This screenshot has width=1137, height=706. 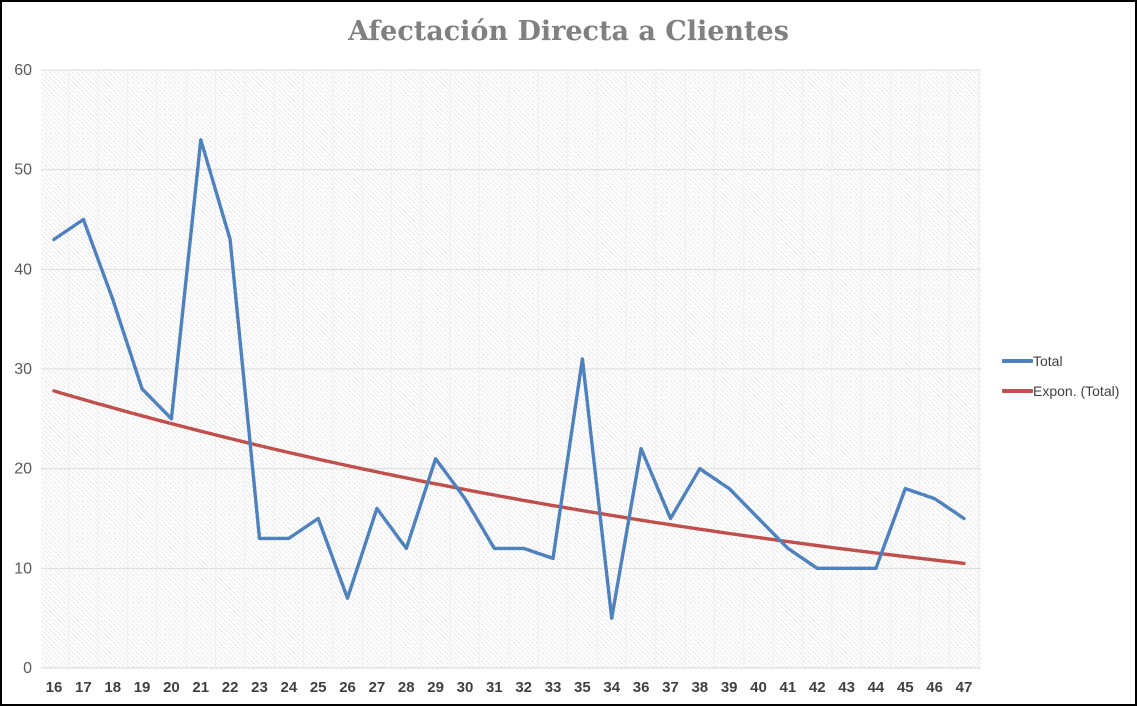 What do you see at coordinates (494, 687) in the screenshot?
I see `x-tick-label: 31` at bounding box center [494, 687].